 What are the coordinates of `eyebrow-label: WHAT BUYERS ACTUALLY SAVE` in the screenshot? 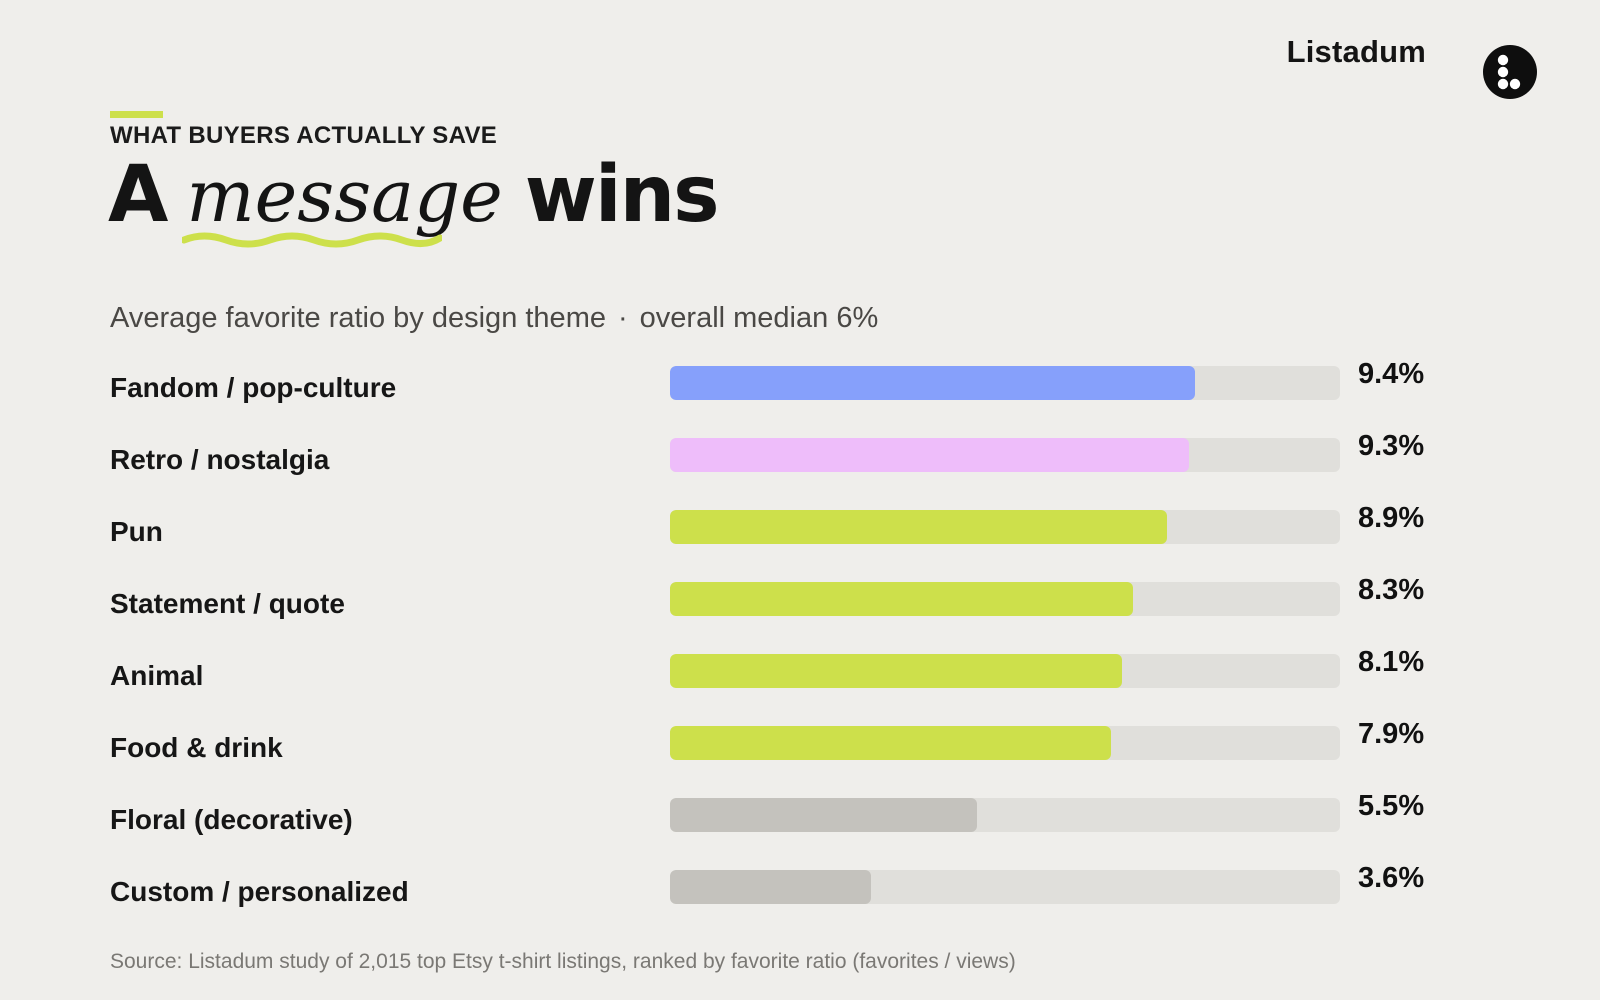 It's located at (304, 135).